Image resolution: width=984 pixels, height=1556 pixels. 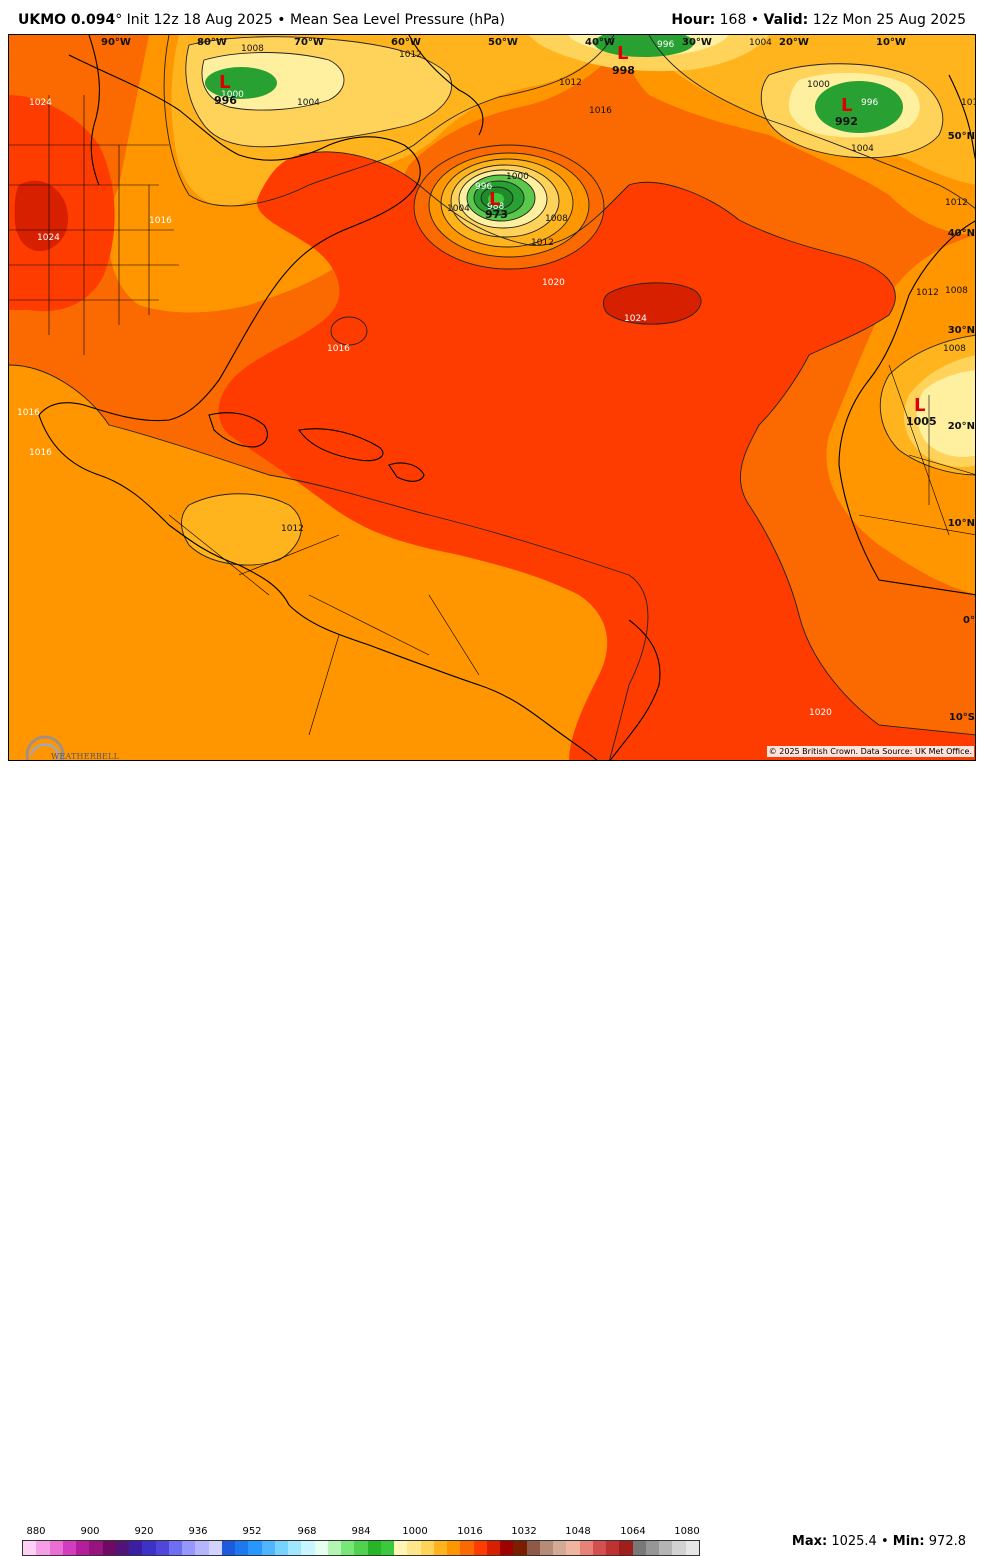 I want to click on valid-label: Valid:, so click(x=786, y=20).